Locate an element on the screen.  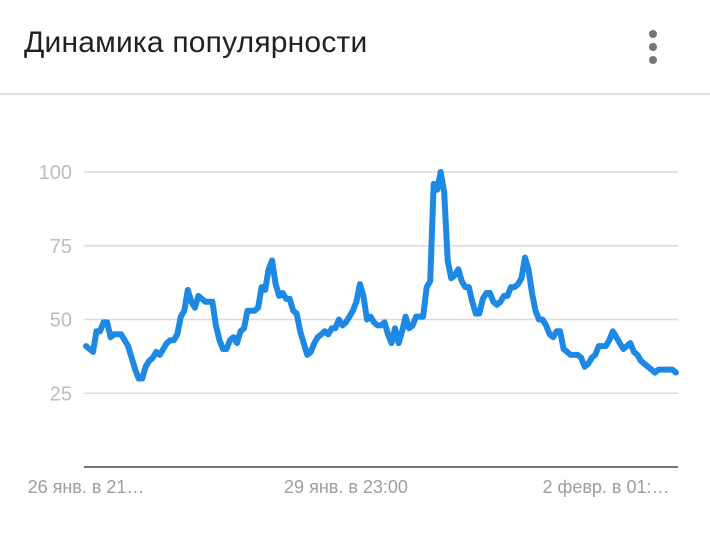
y-axis-ticks: 100 75 50 25 is located at coordinates (55, 283).